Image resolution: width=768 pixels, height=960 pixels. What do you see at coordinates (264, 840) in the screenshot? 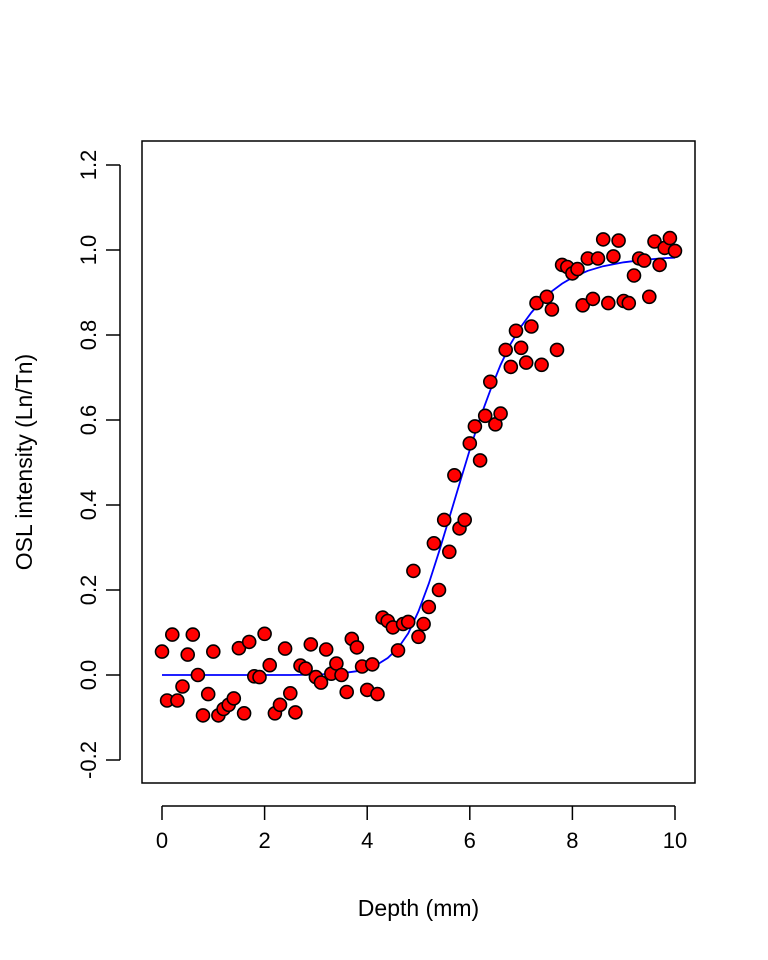
I see `x-tick-label: 2` at bounding box center [264, 840].